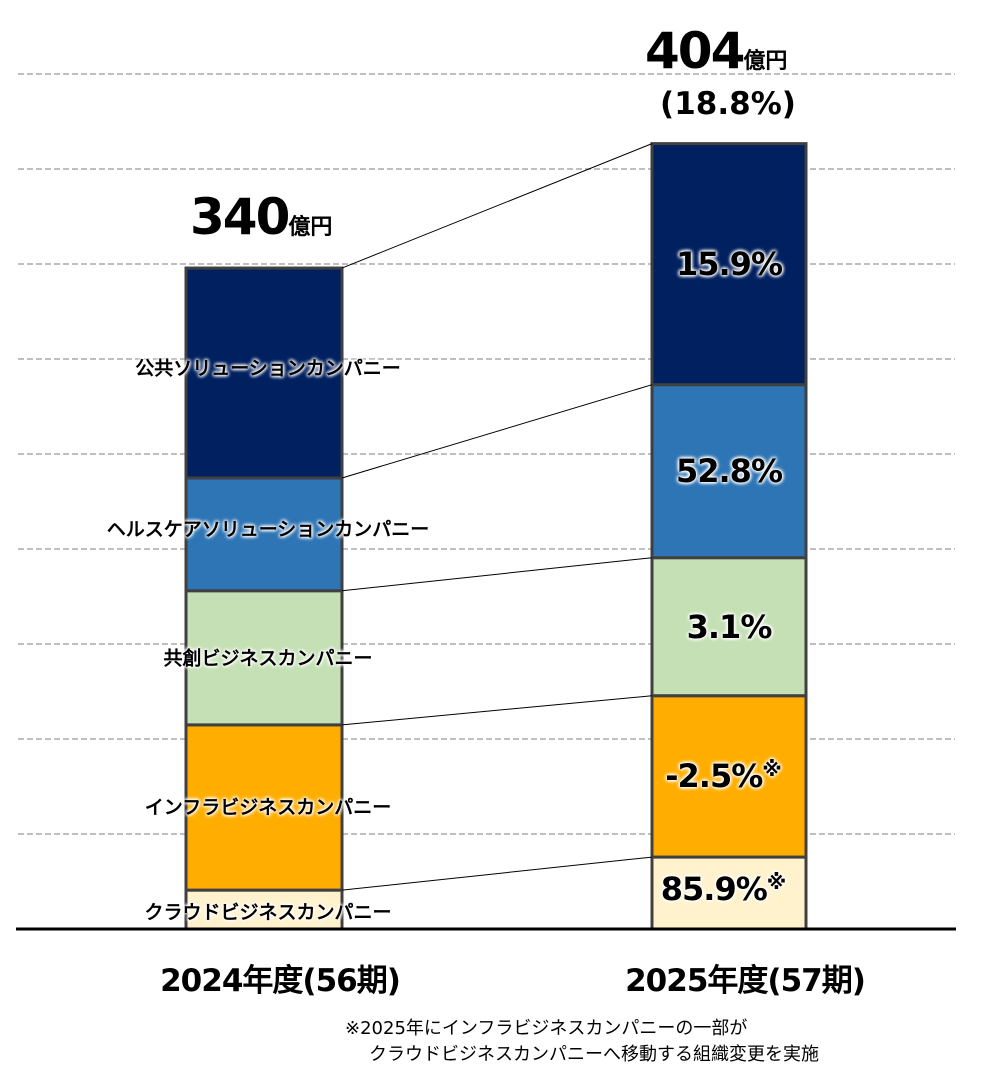  I want to click on total-label-2024: 340億円, so click(261, 217).